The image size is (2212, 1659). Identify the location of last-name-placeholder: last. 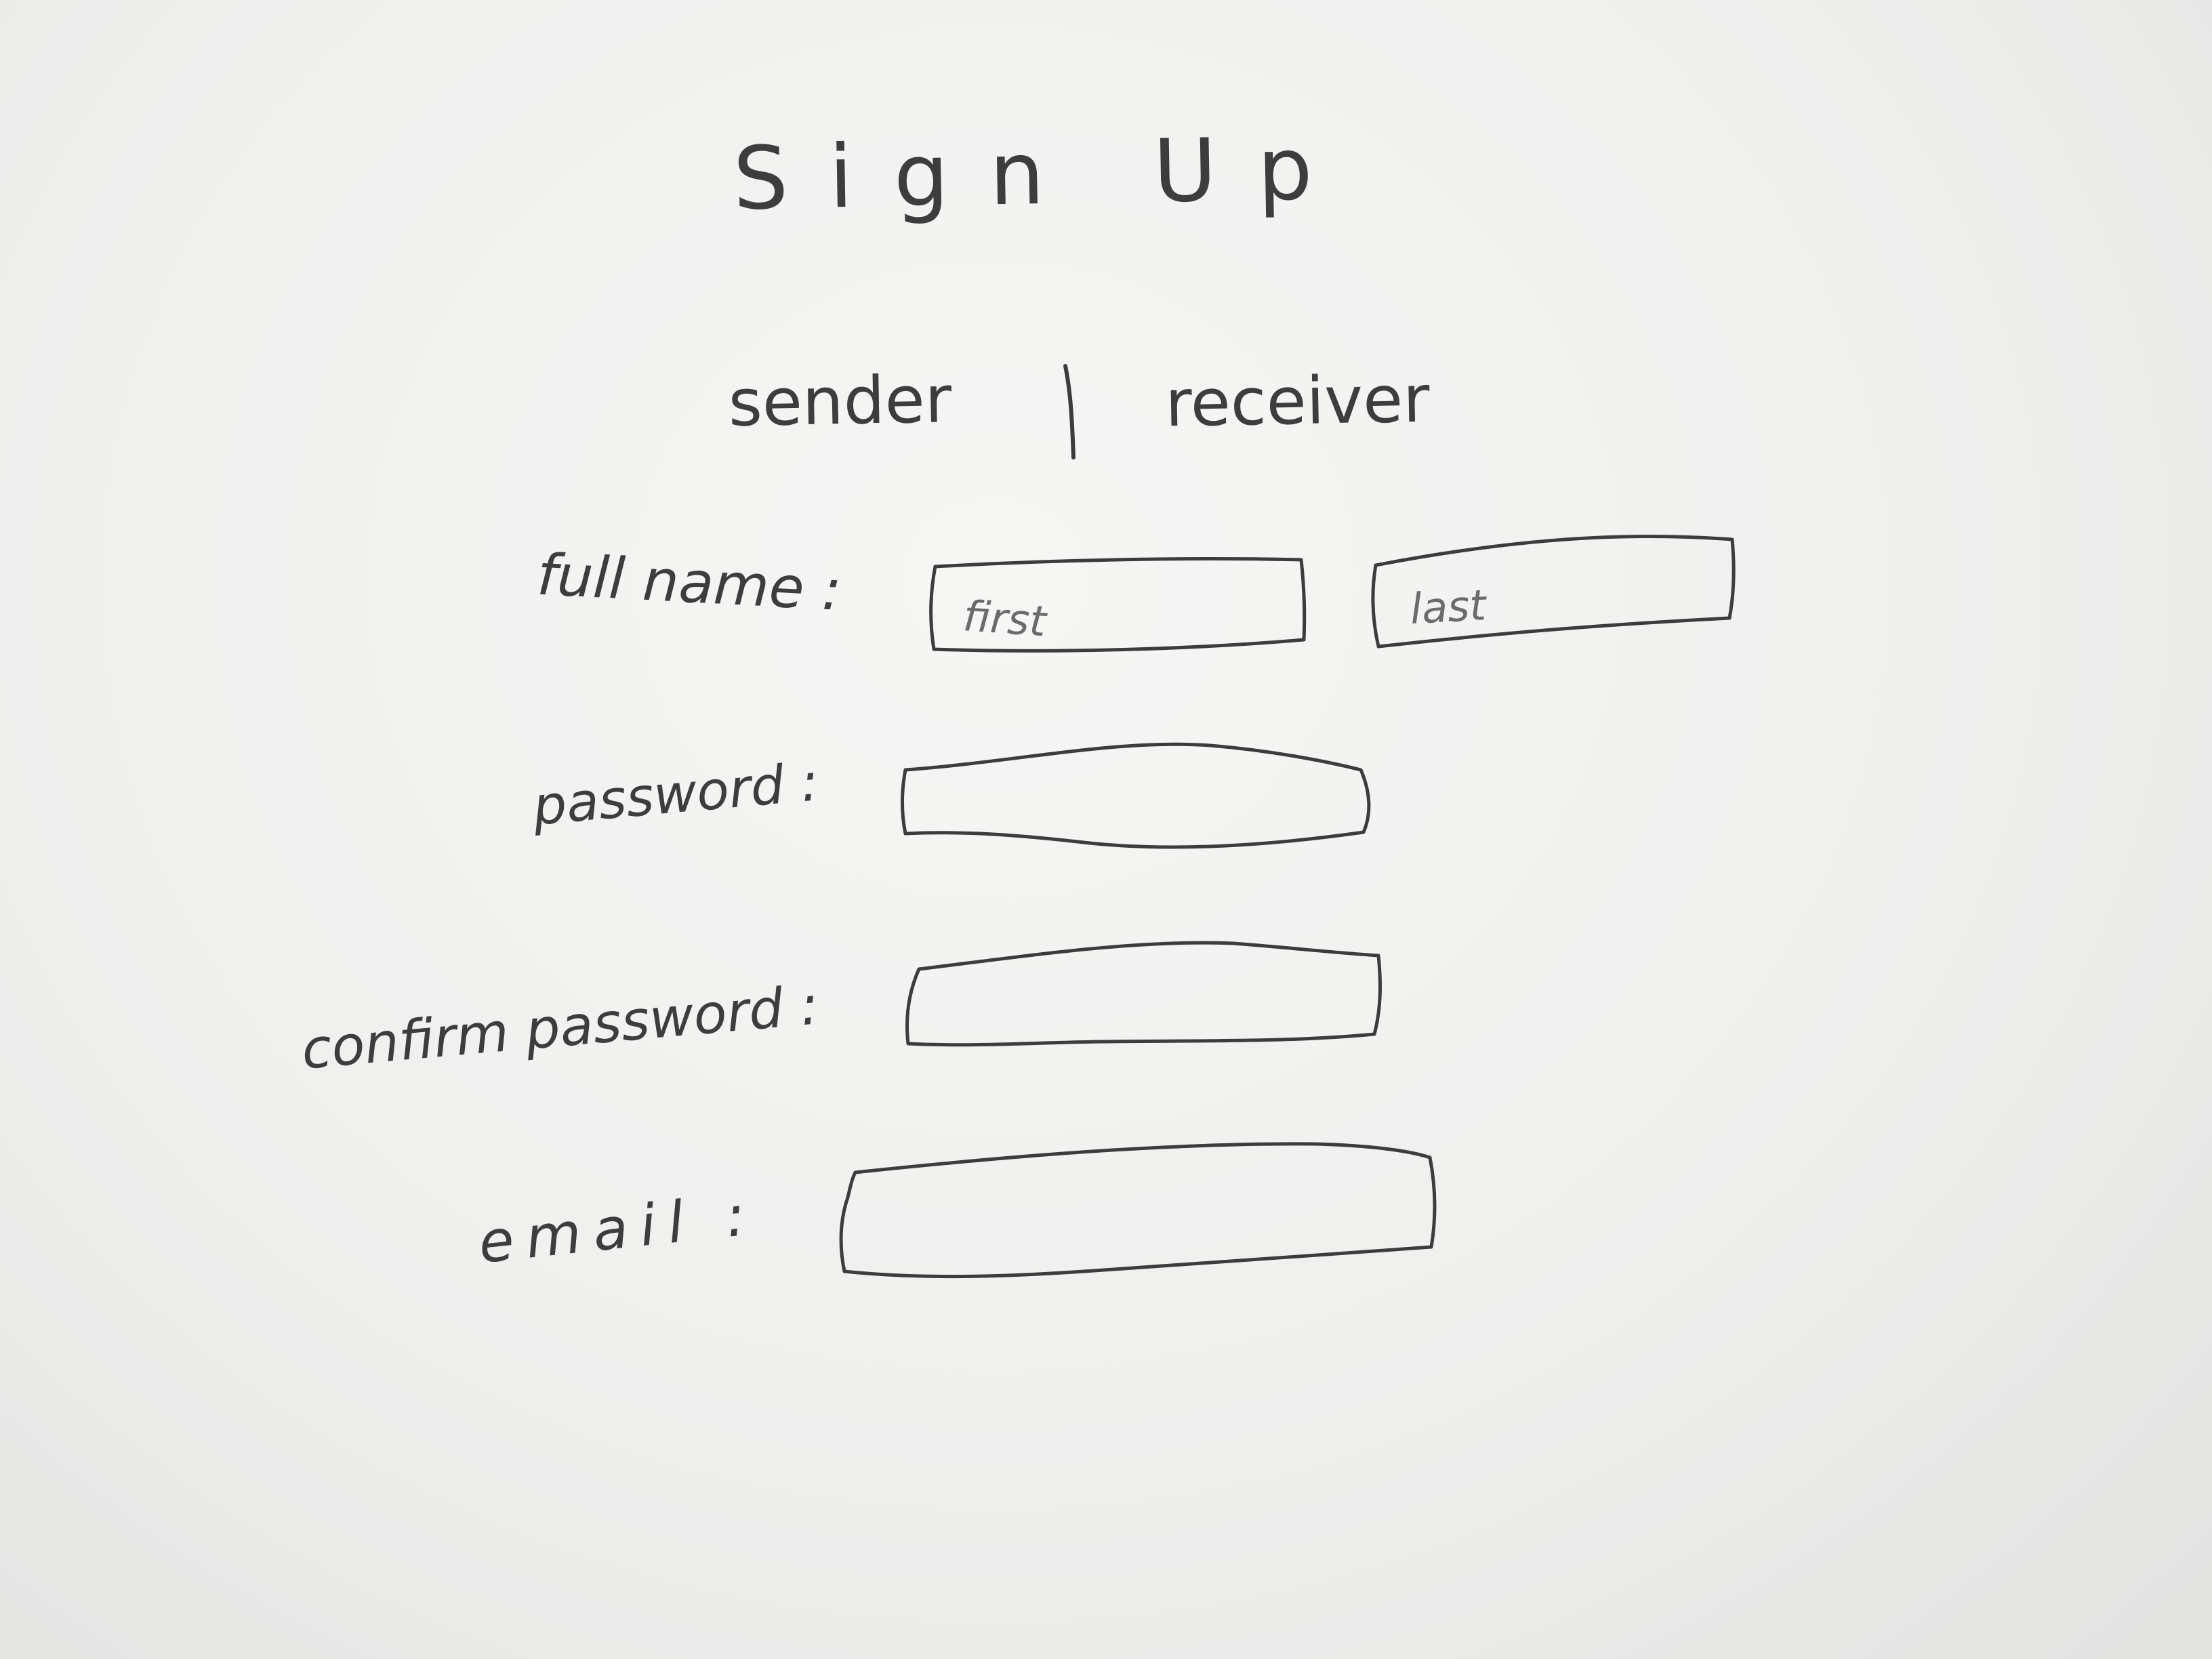
(1449, 607).